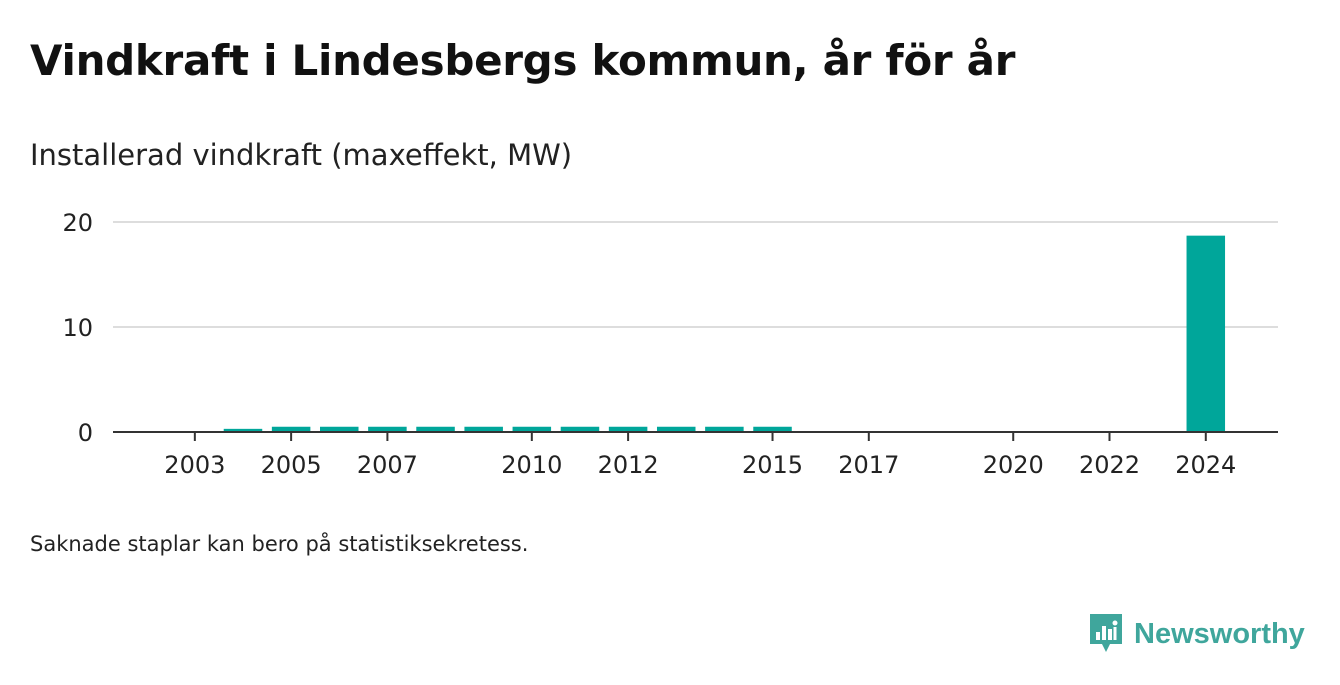 This screenshot has height=685, width=1340. Describe the element at coordinates (700, 455) in the screenshot. I see `x-axis-ticks: 2003 2005 2007 2010 2012 2015 2017 2020 2022 2024` at that location.